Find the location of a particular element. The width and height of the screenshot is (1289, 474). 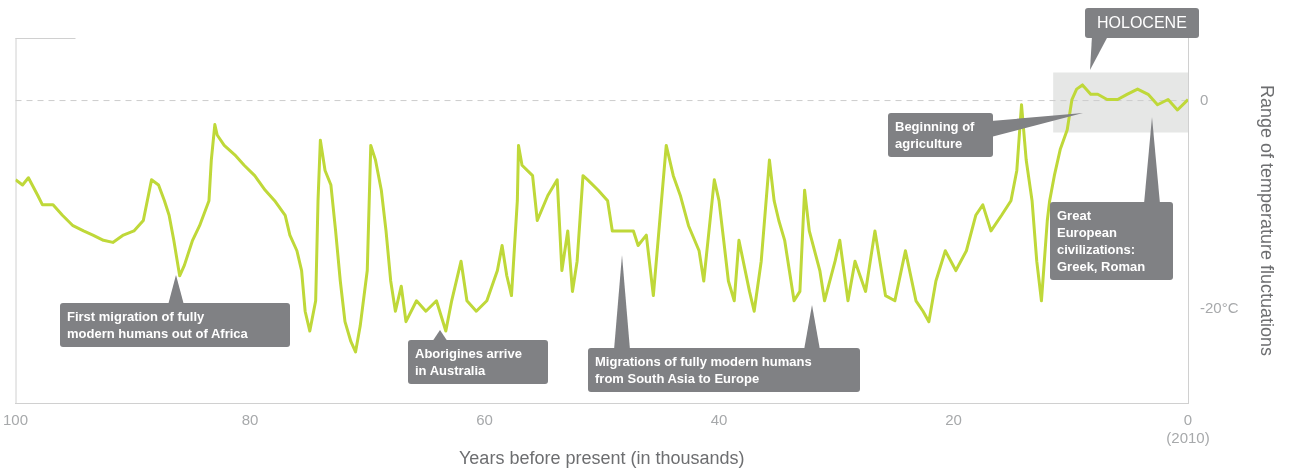

x-tick-label: 100 is located at coordinates (16, 420).